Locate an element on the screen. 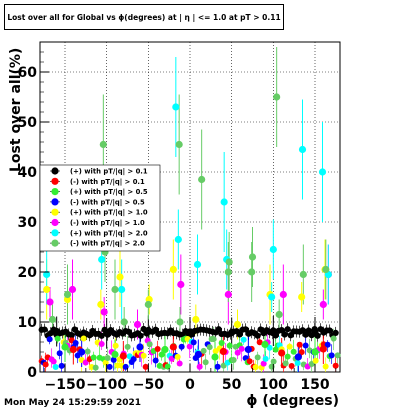 The height and width of the screenshot is (414, 400). legend-label: (+) with pT/|q| > 0.1 is located at coordinates (109, 172).